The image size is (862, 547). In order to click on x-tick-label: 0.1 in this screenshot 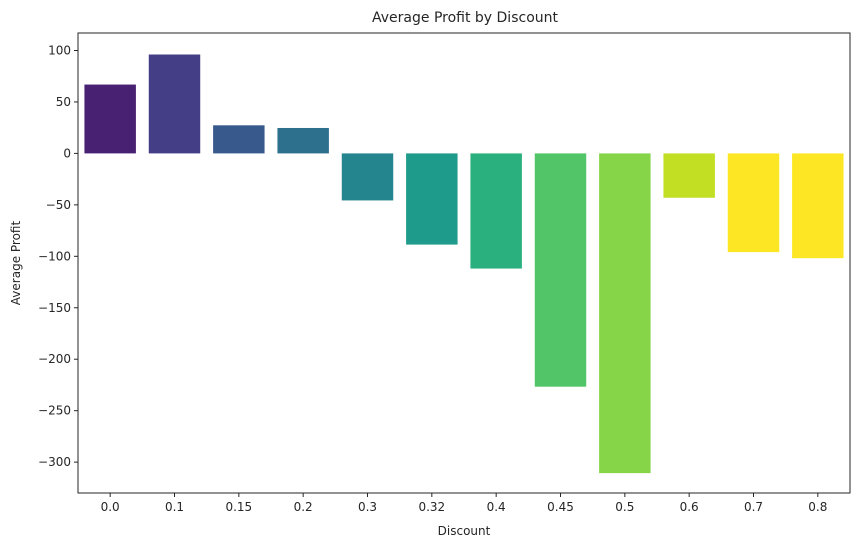, I will do `click(174, 507)`.